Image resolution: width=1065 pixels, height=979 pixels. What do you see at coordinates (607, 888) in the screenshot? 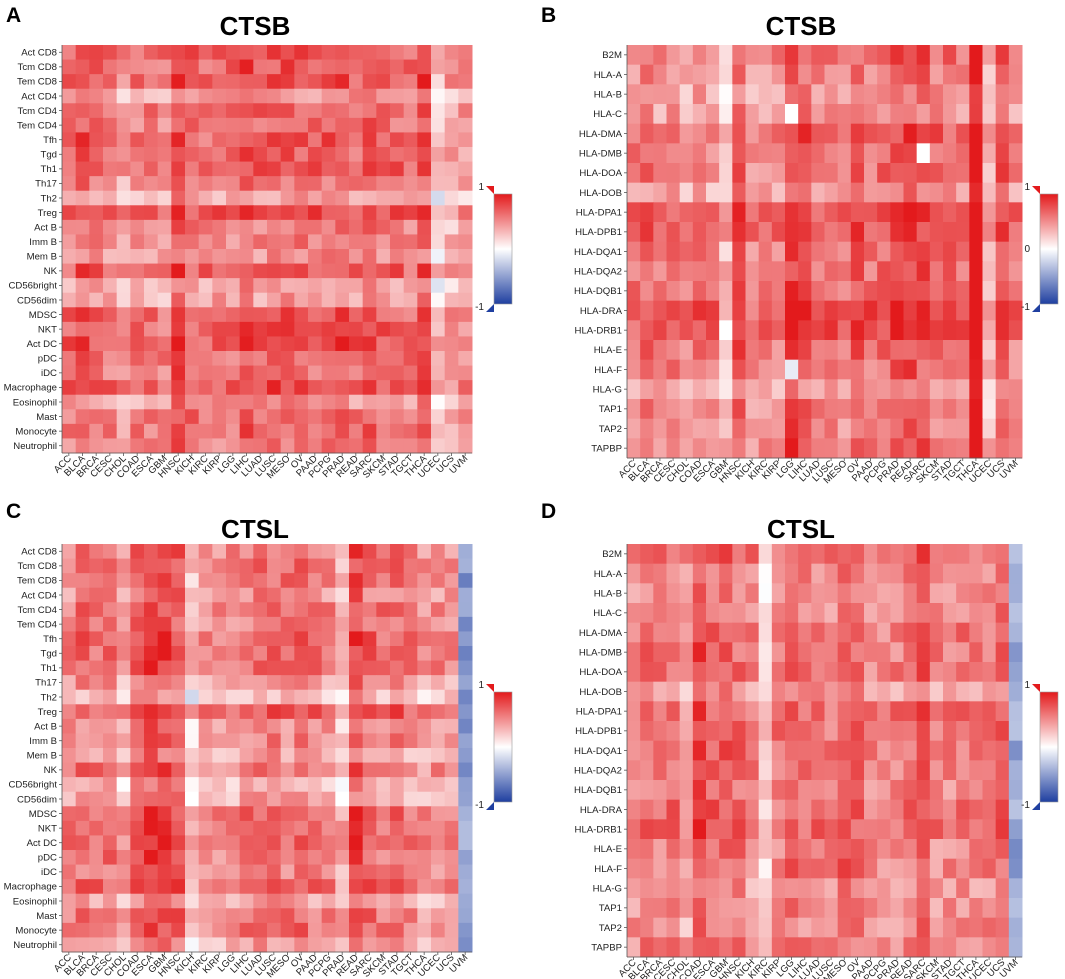
I see `row-label: HLA-G` at bounding box center [607, 888].